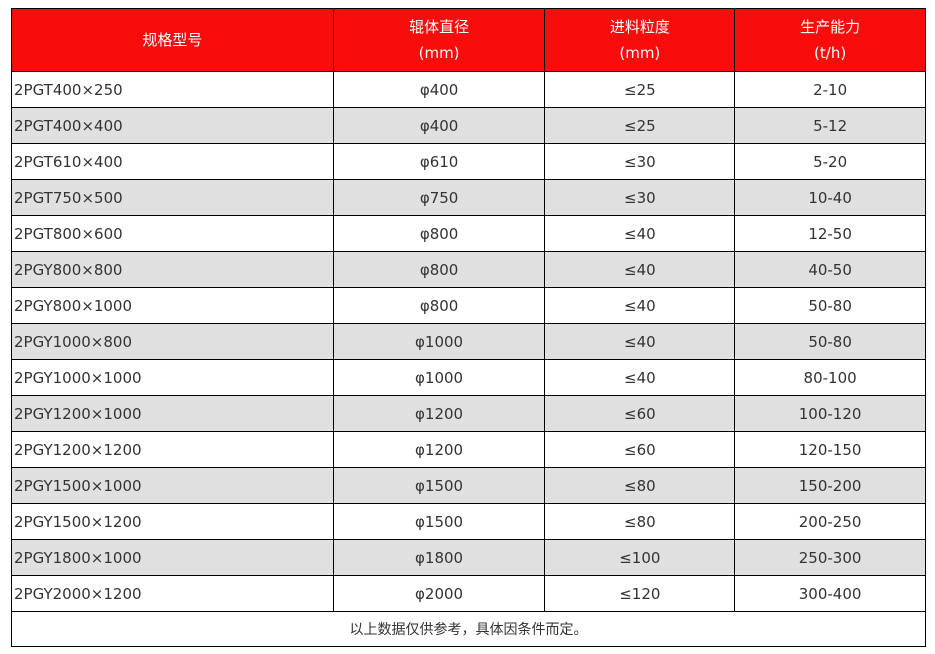 The width and height of the screenshot is (935, 654). Describe the element at coordinates (640, 557) in the screenshot. I see `cell-feed-size: ≤100` at that location.